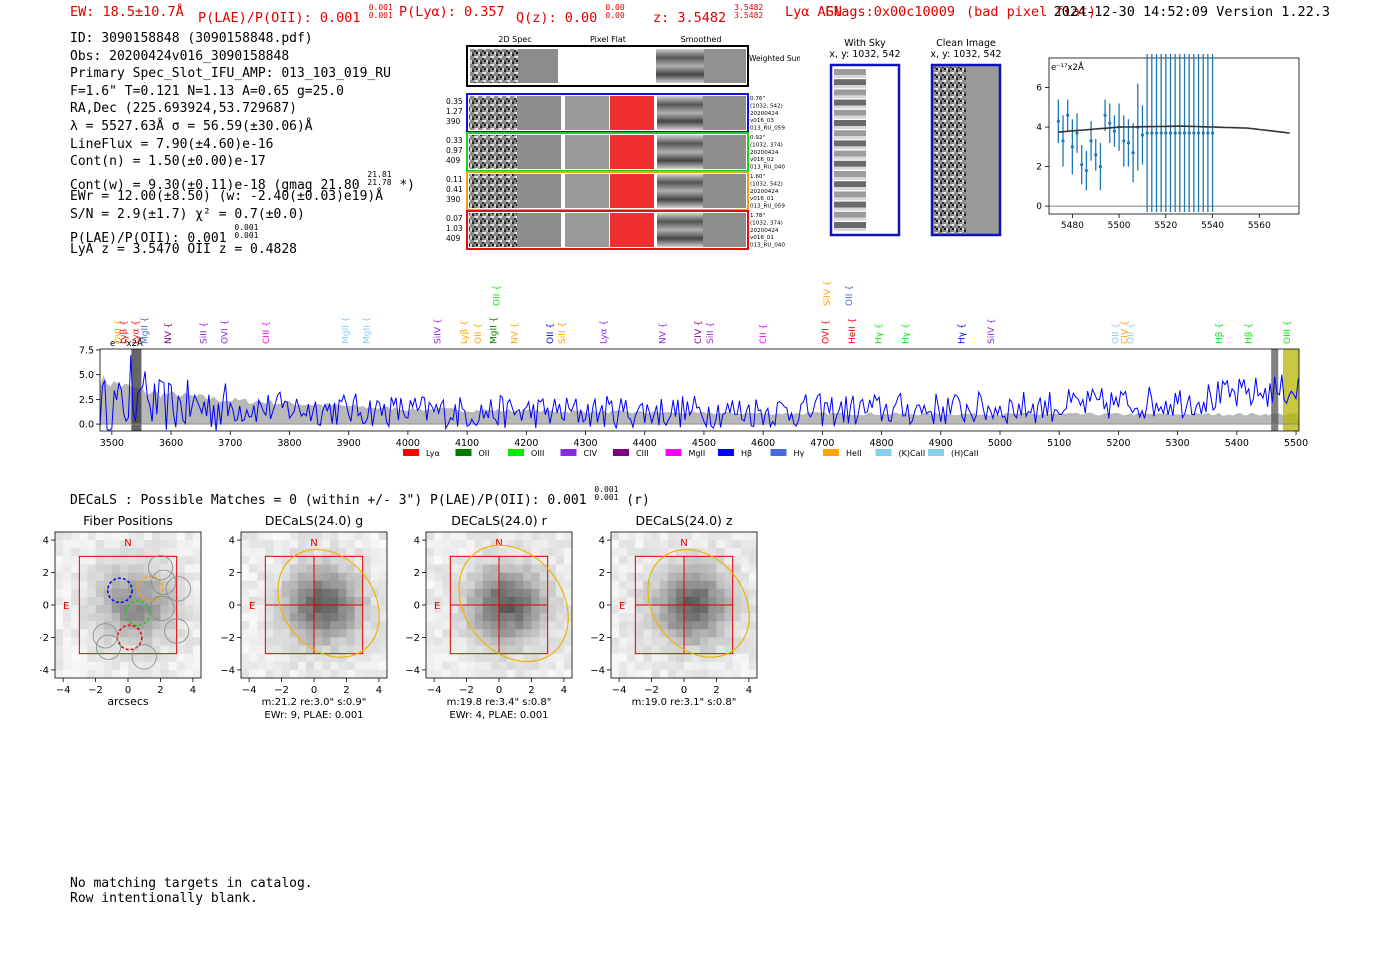  What do you see at coordinates (865, 49) in the screenshot?
I see `with-sky-title: With Sky x, y: 1032, 542` at bounding box center [865, 49].